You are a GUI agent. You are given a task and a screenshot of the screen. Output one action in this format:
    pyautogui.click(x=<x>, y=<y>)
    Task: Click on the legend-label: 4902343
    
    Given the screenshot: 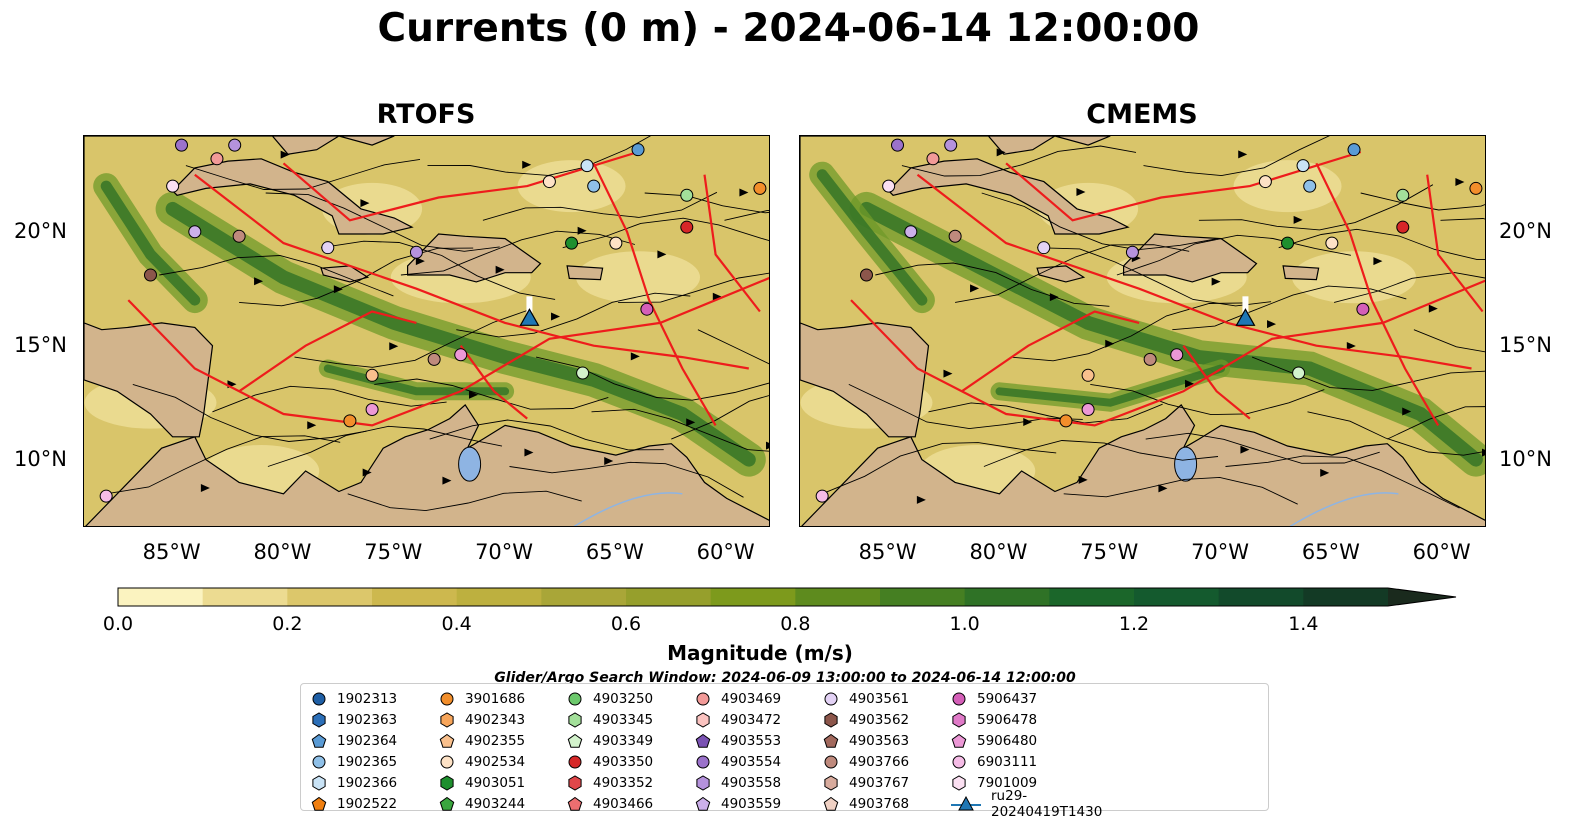 What is the action you would take?
    pyautogui.click(x=495, y=719)
    